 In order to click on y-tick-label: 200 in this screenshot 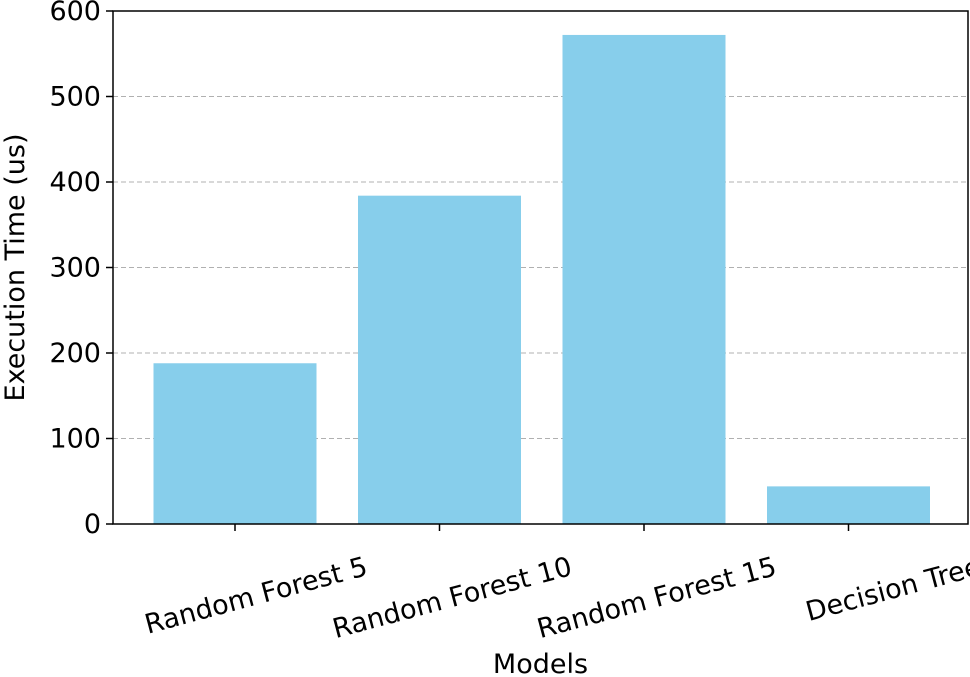, I will do `click(75, 353)`.